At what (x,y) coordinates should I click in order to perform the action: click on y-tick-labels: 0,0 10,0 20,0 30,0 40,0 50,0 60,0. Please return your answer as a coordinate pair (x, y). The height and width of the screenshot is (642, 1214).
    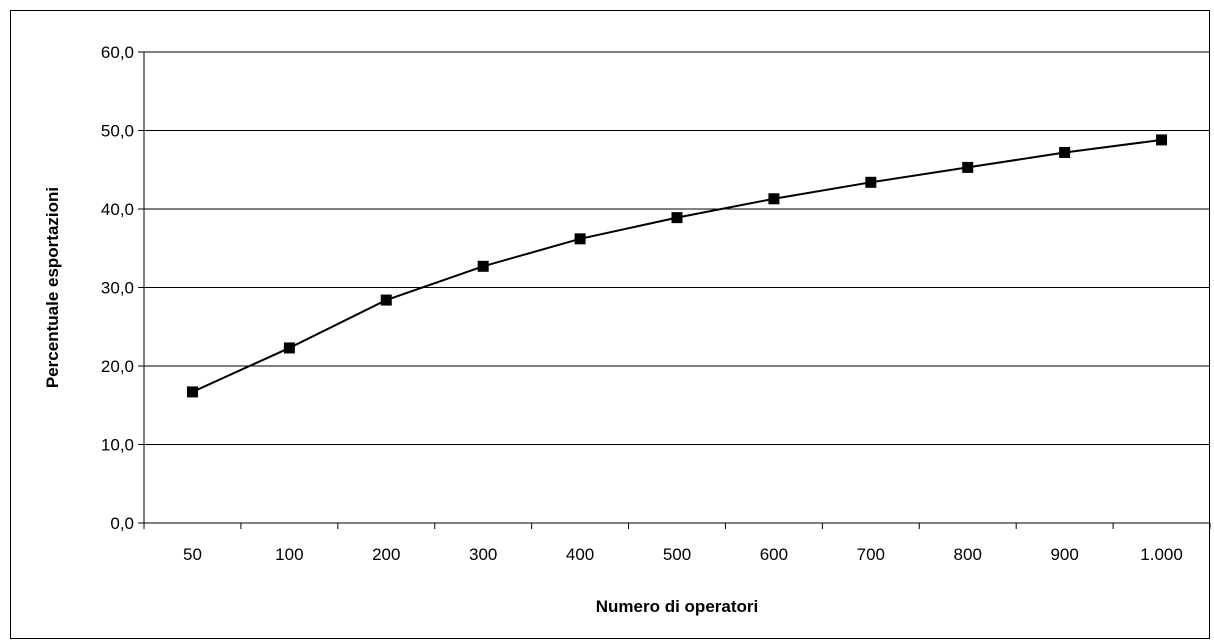
    Looking at the image, I should click on (117, 288).